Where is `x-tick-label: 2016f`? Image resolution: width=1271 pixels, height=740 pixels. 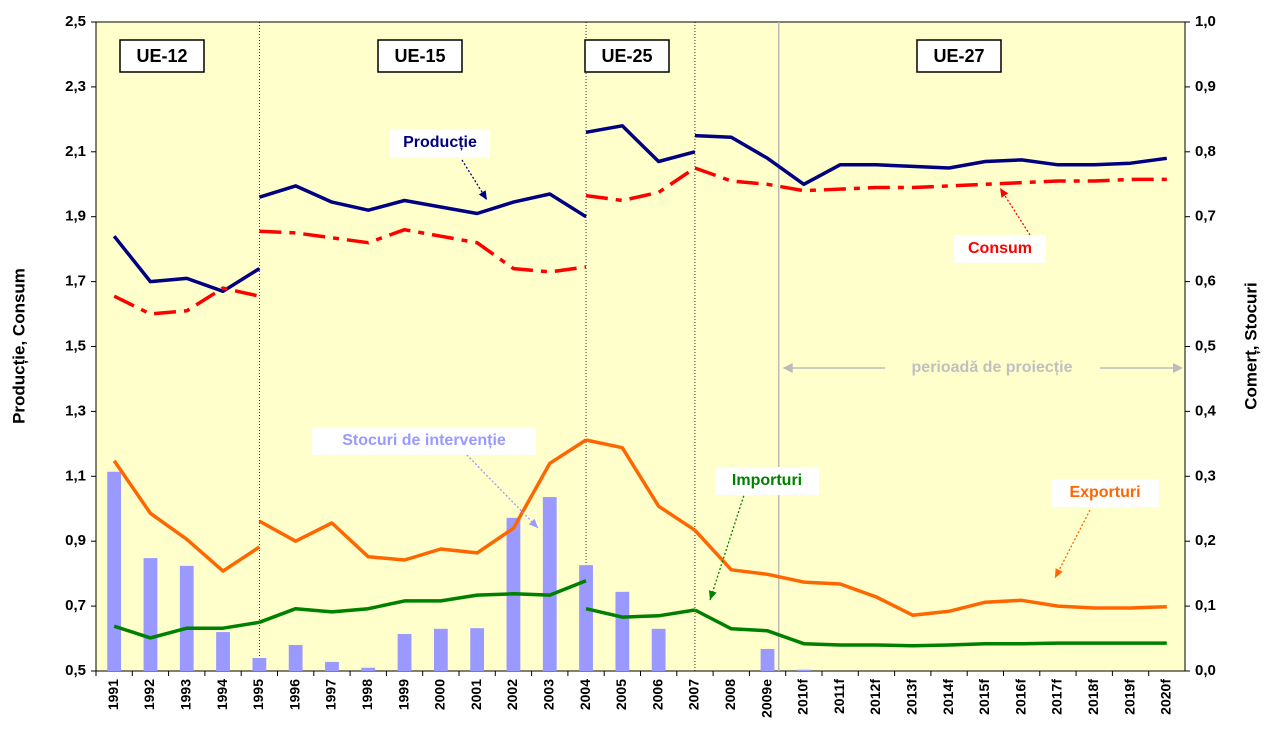
x-tick-label: 2016f is located at coordinates (1020, 697).